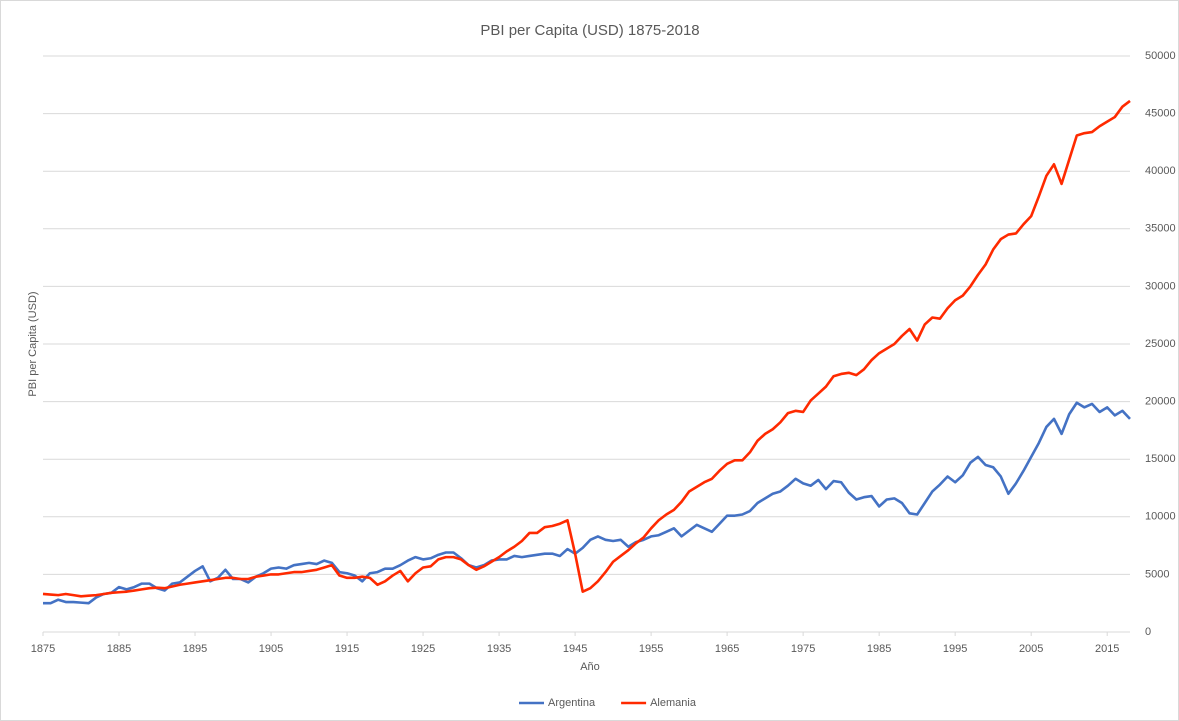 The width and height of the screenshot is (1179, 721). Describe the element at coordinates (119, 649) in the screenshot. I see `x-tick-label: 1885` at that location.